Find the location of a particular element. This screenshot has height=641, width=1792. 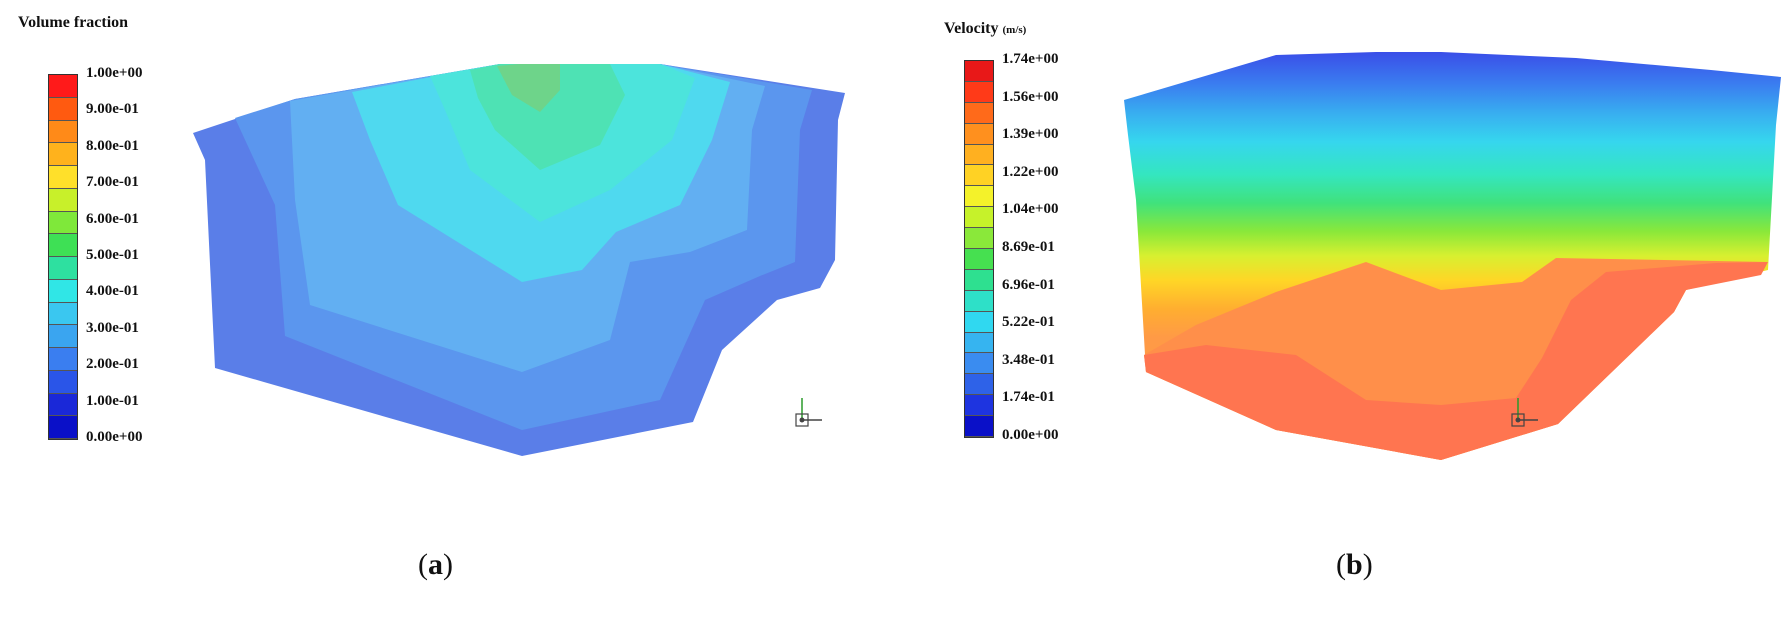

colorbar-tick-label: 8.00e-01 is located at coordinates (112, 145).